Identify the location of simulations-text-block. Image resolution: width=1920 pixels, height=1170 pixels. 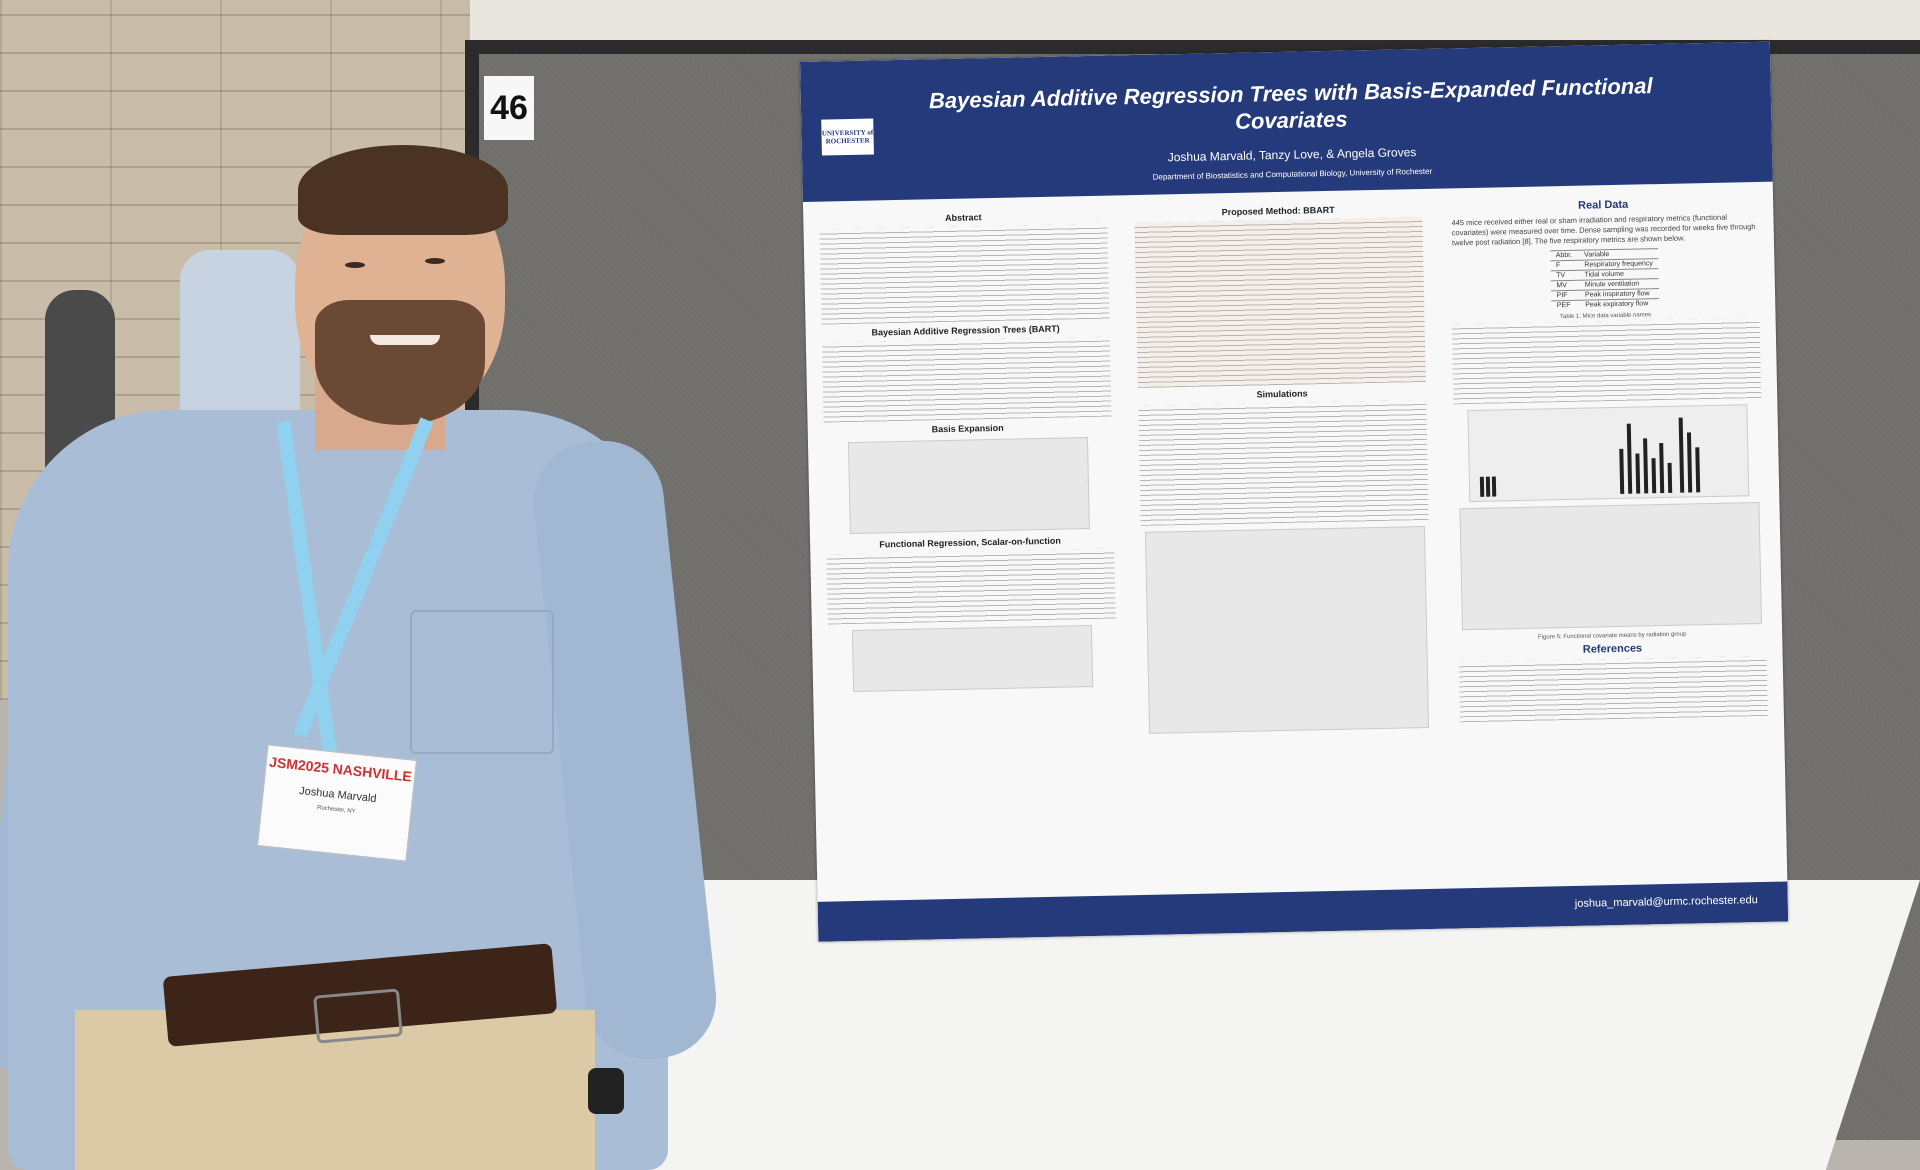
(1283, 462).